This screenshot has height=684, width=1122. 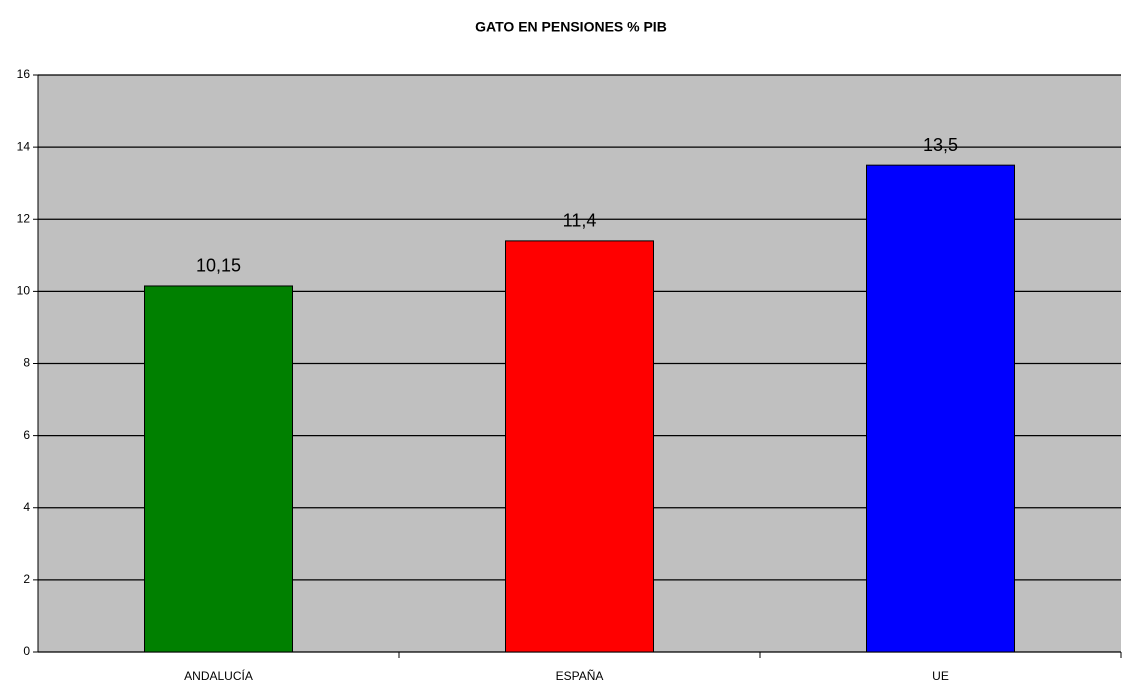 I want to click on y-tick-label: 0, so click(x=26, y=651).